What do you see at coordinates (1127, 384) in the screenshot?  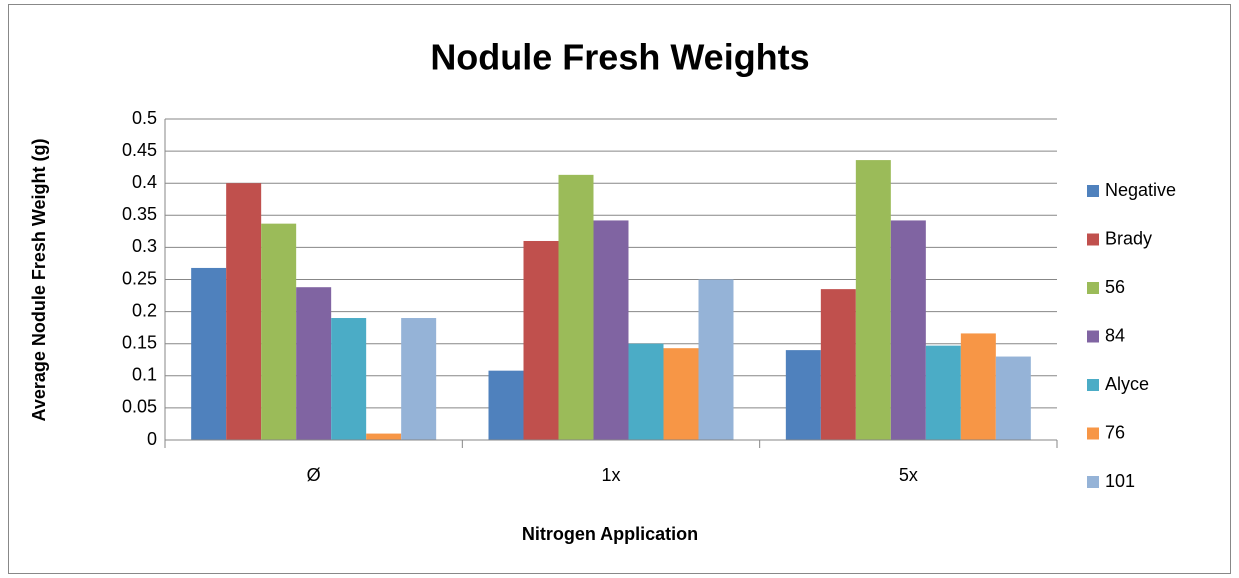 I see `legend-label: Alyce` at bounding box center [1127, 384].